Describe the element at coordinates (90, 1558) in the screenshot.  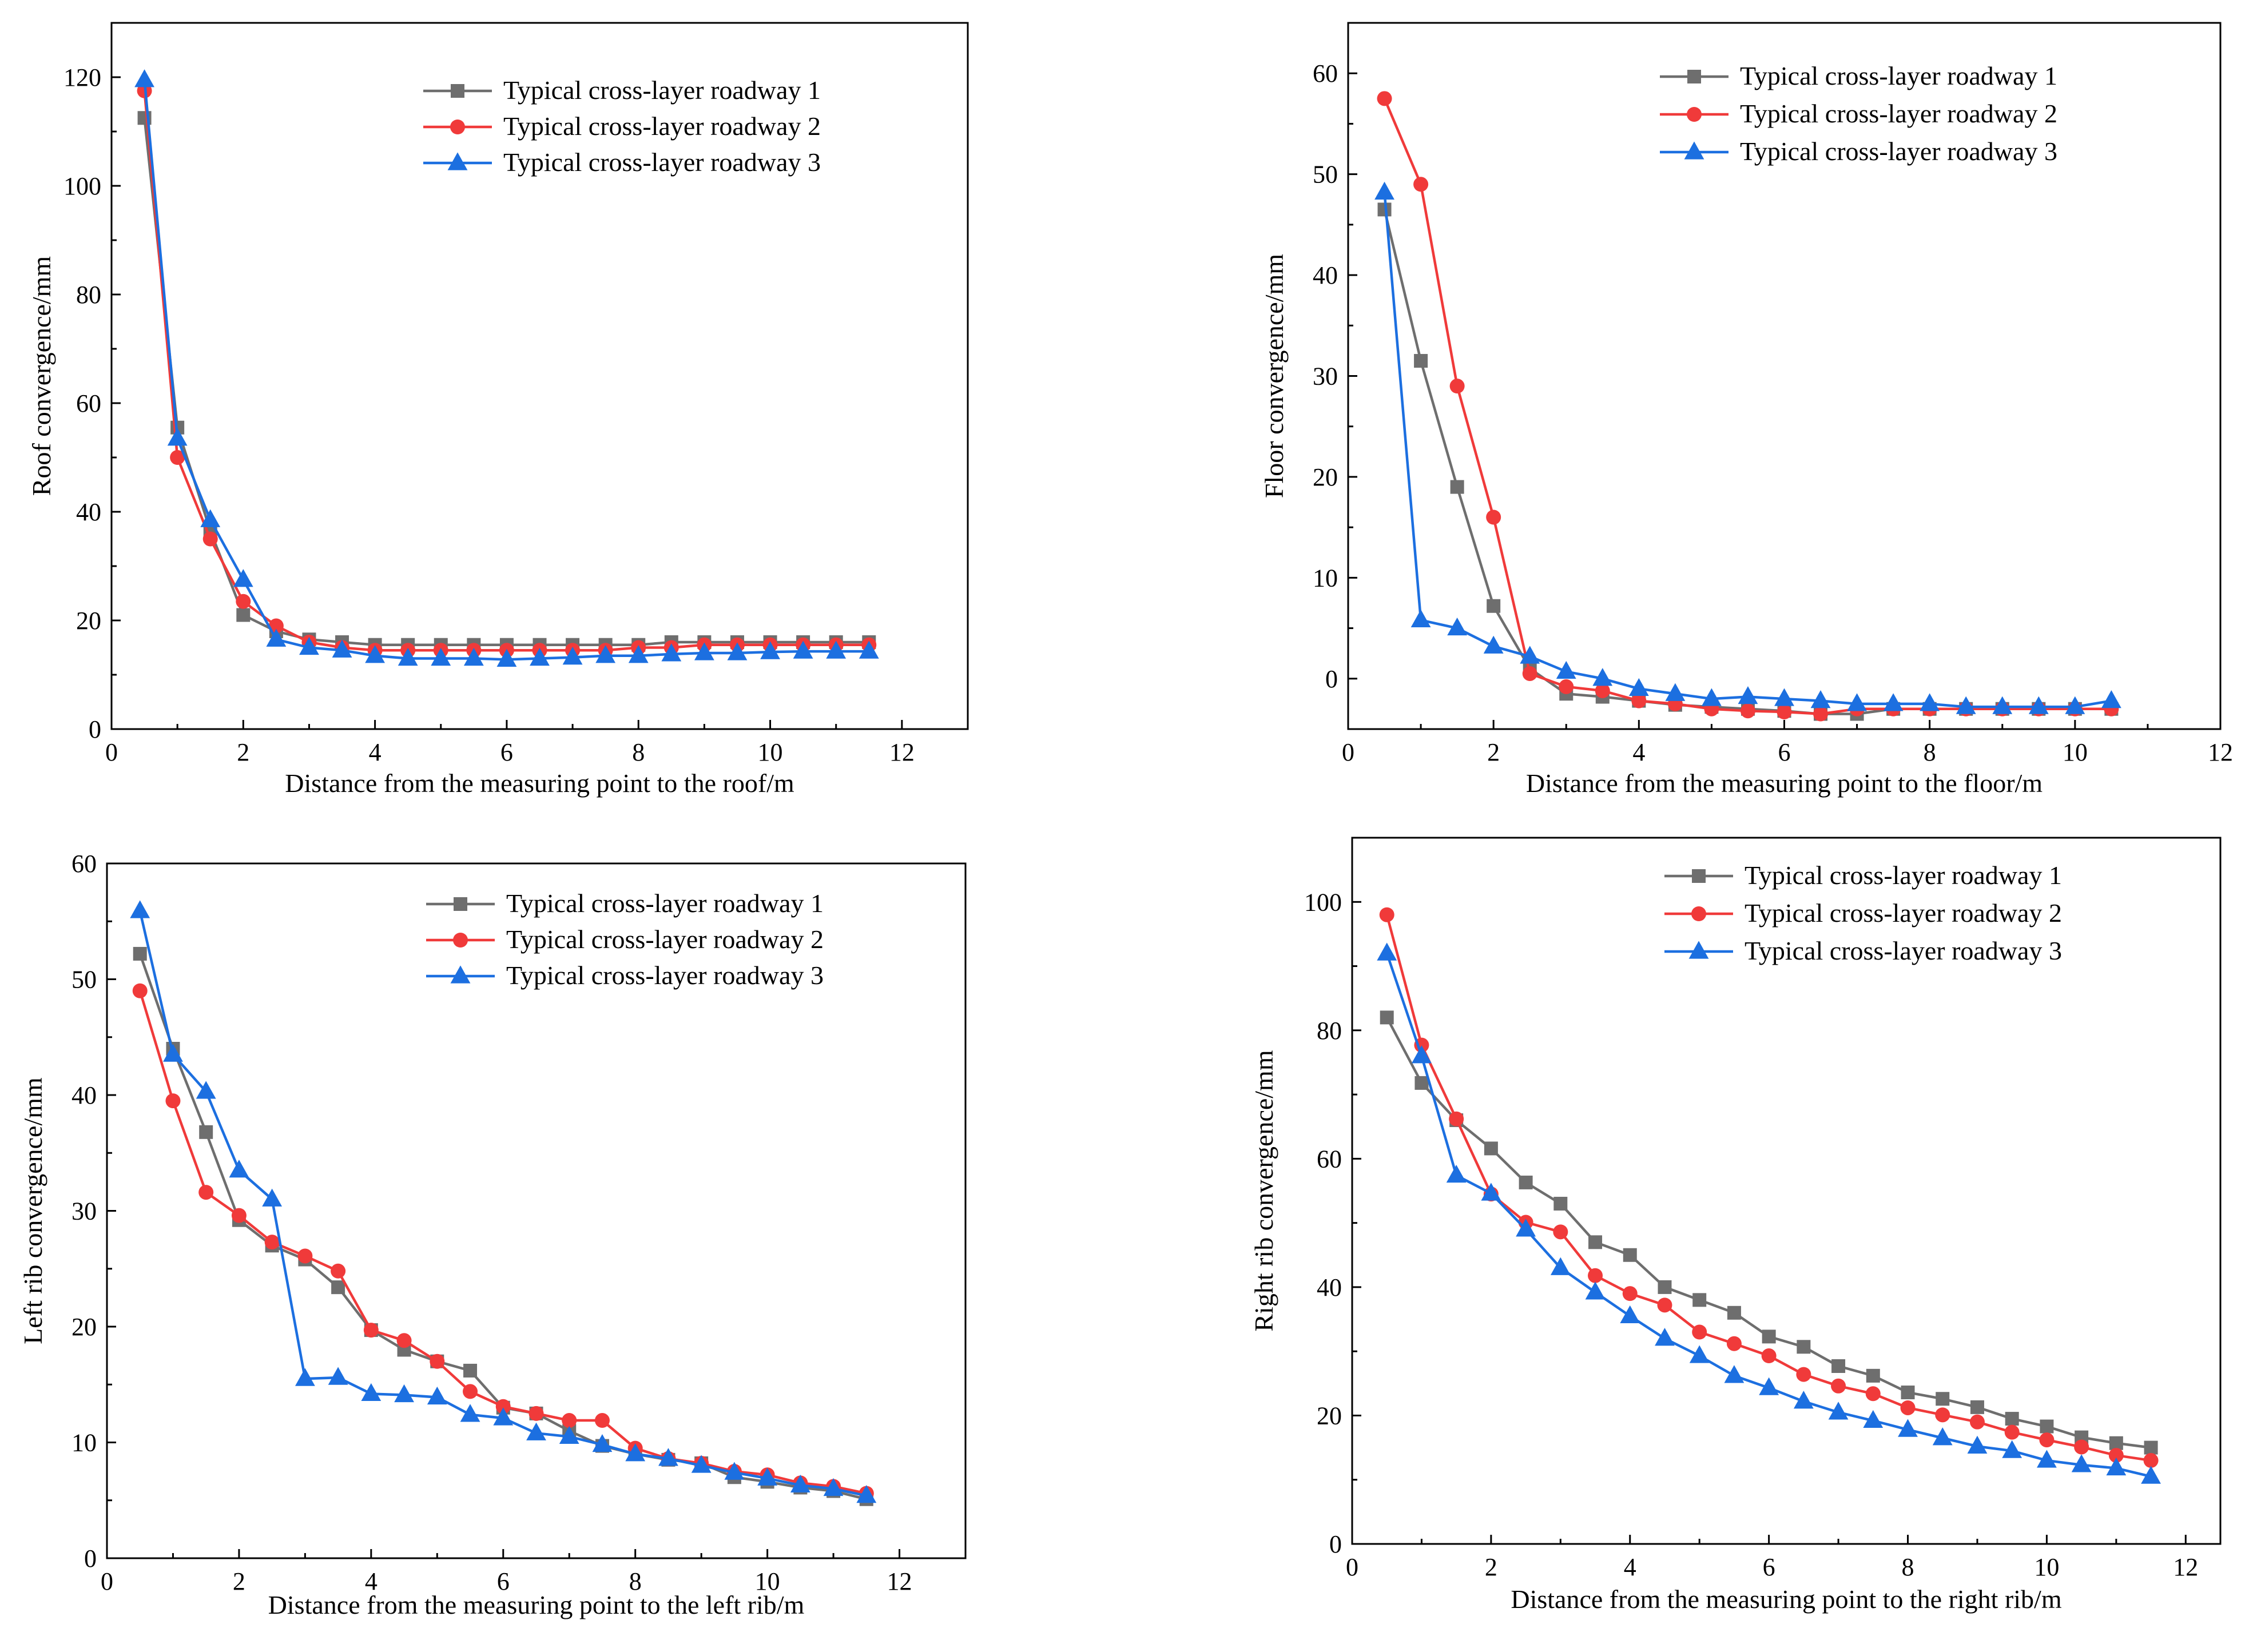
I see `y-tick-label: 0` at that location.